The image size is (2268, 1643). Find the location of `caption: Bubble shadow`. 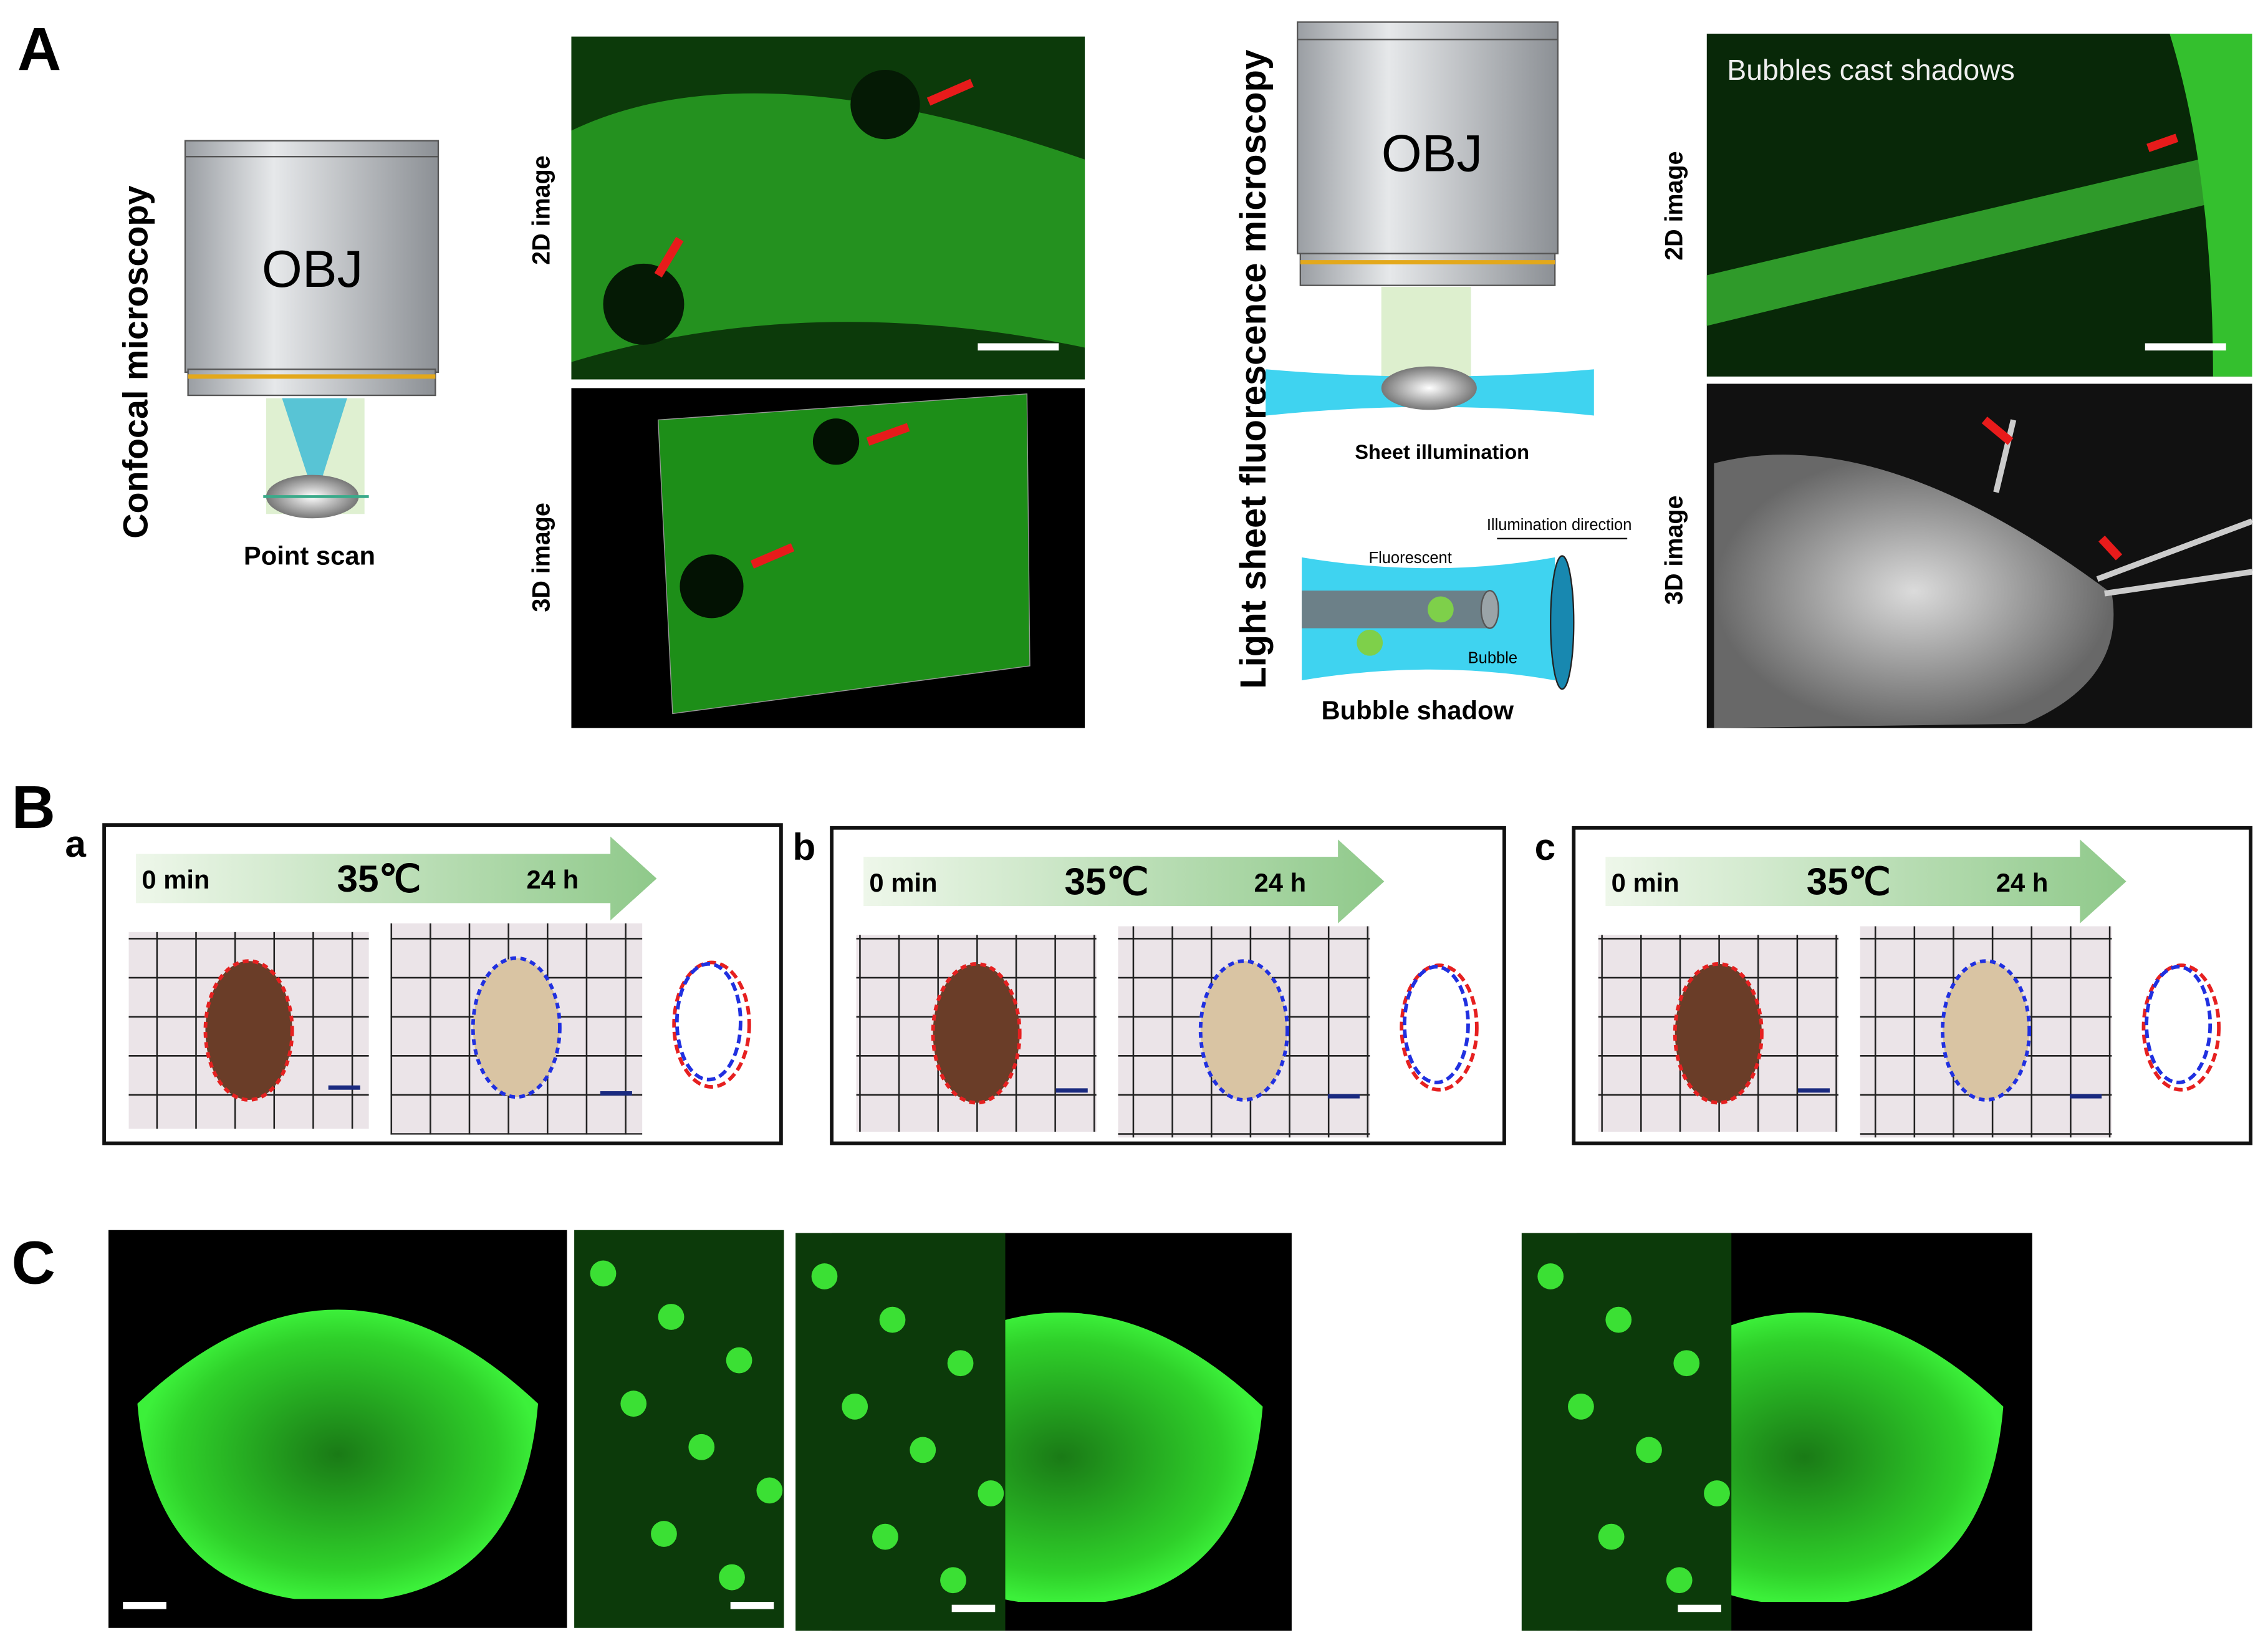

caption: Bubble shadow is located at coordinates (1418, 711).